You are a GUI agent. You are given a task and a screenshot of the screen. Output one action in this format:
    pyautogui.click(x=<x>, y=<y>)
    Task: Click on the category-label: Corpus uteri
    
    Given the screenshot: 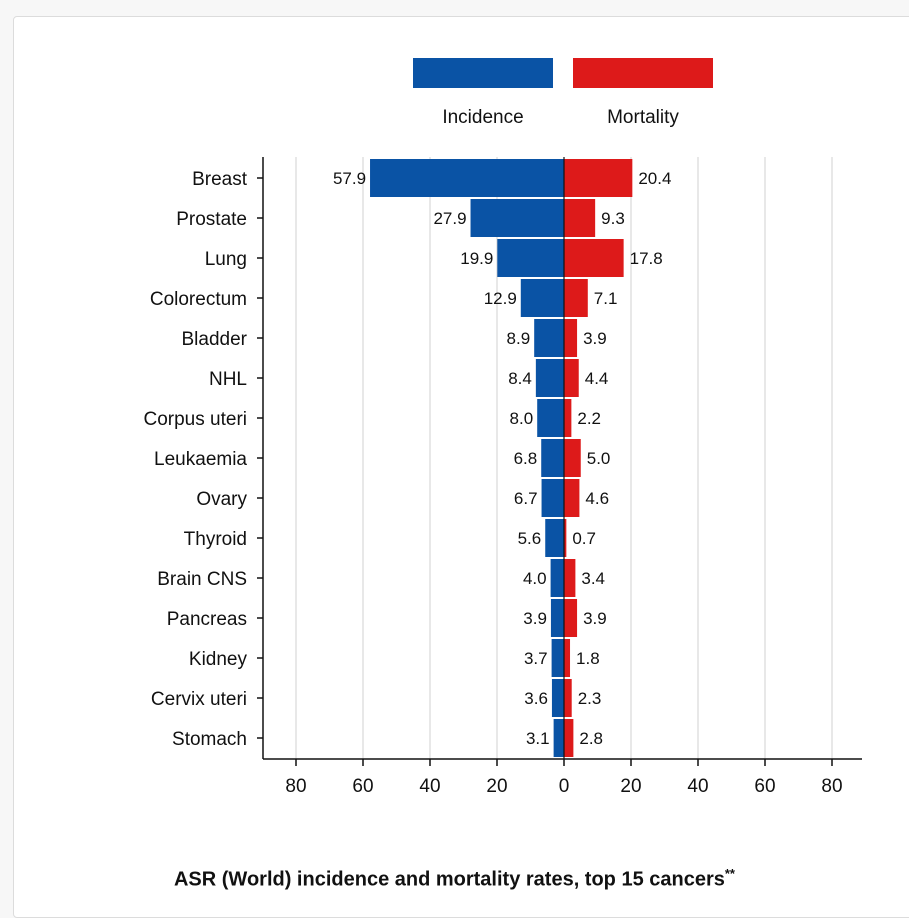 What is the action you would take?
    pyautogui.click(x=196, y=419)
    